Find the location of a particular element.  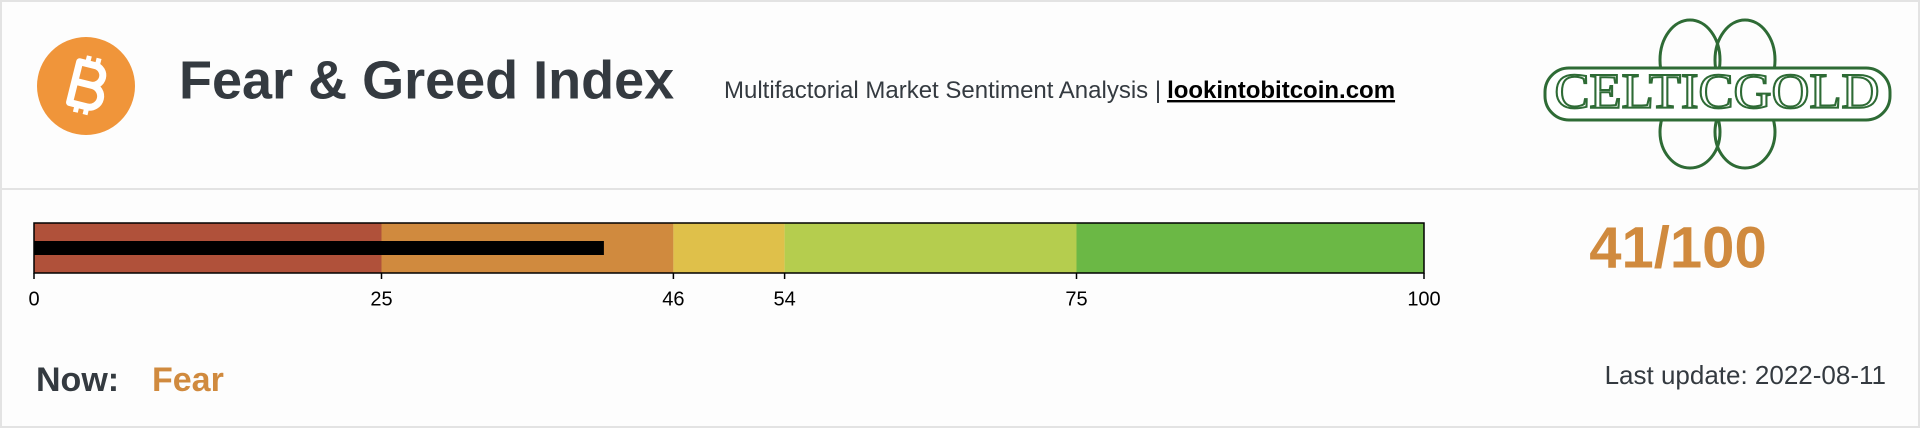

title: Fear & Greed Index is located at coordinates (426, 80).